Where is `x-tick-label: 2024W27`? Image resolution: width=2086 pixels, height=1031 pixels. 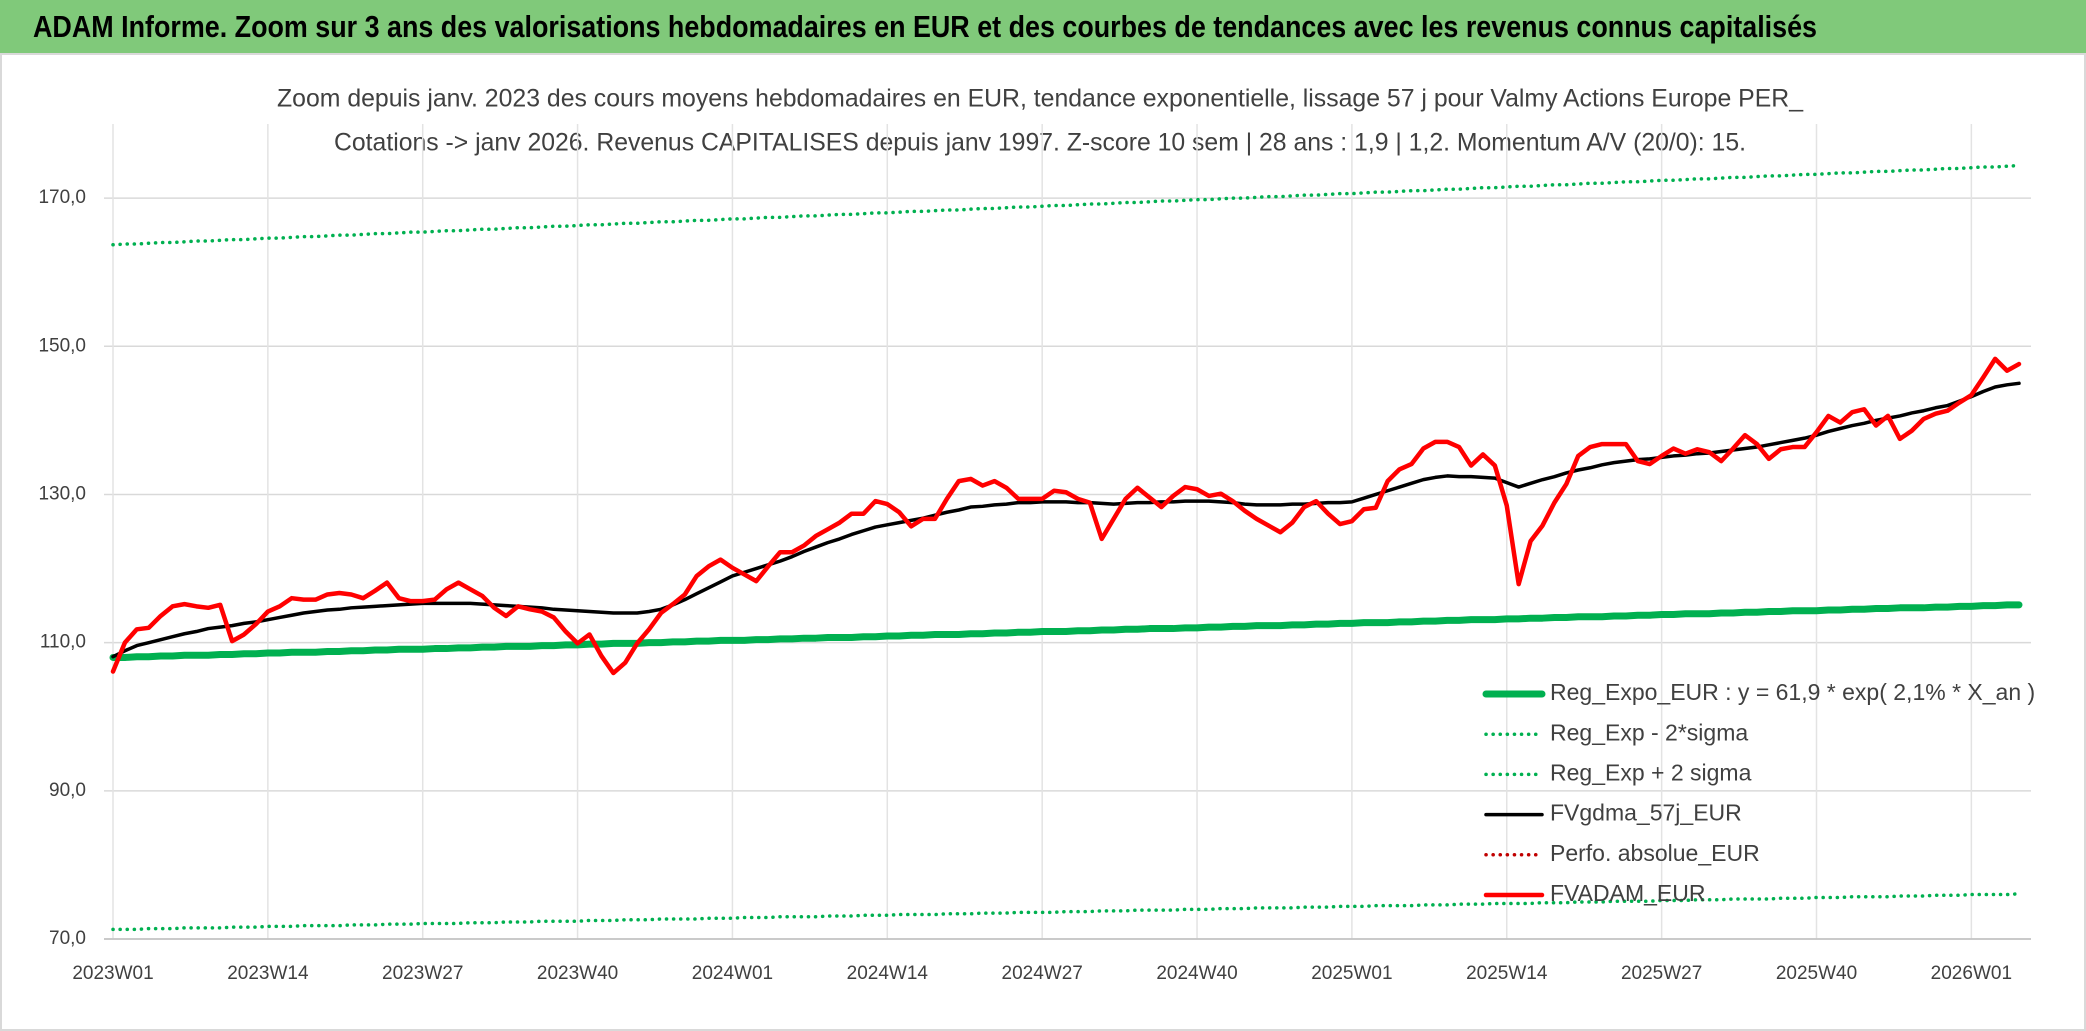 x-tick-label: 2024W27 is located at coordinates (1042, 973).